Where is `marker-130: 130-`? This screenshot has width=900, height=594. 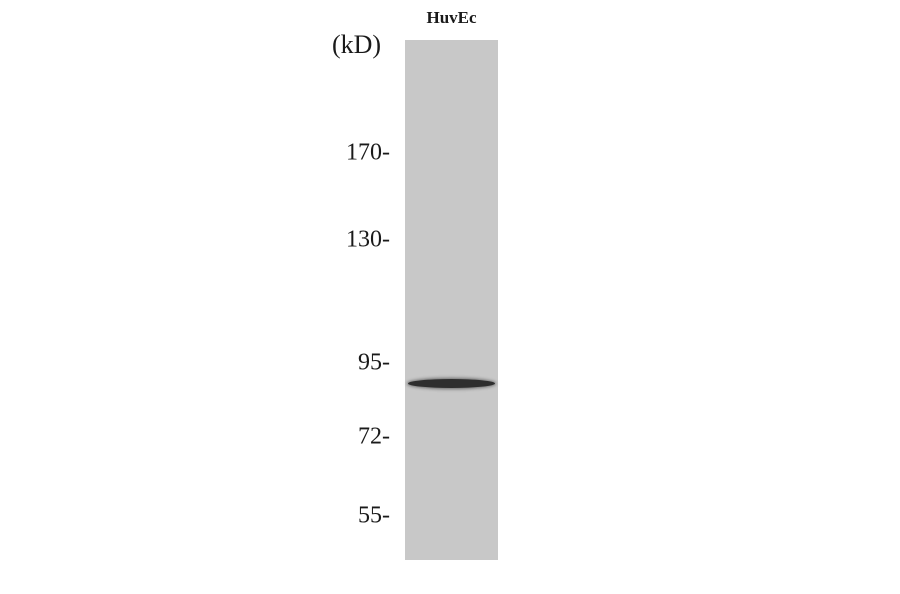 marker-130: 130- is located at coordinates (368, 239).